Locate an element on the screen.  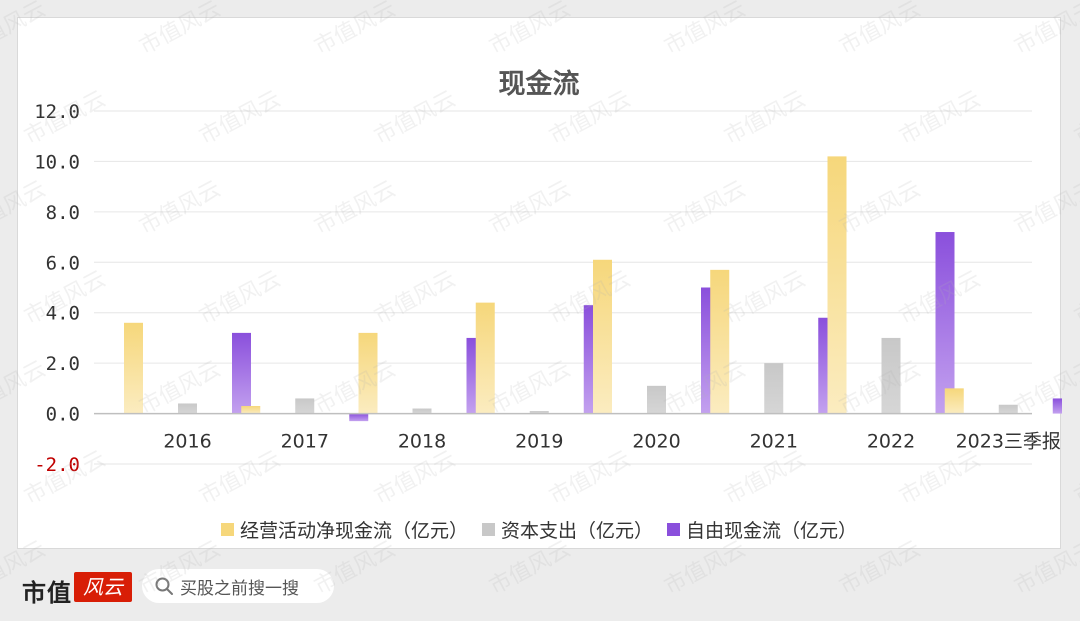
x-tick-label-0: 2016 is located at coordinates (187, 442).